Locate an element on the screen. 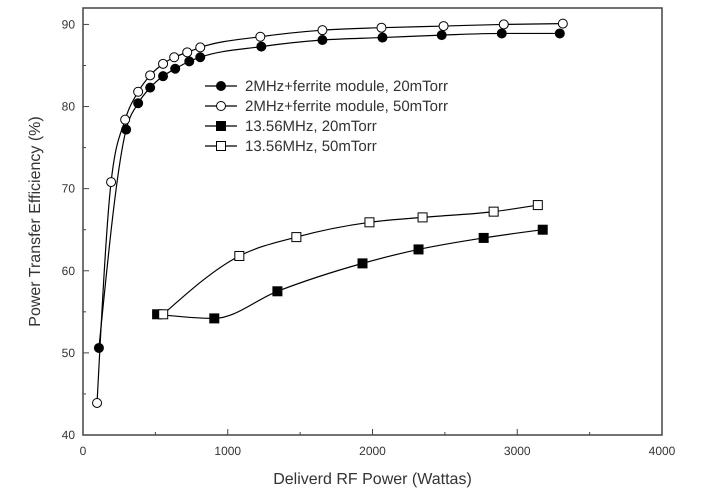 This screenshot has height=496, width=702. y-tick-label: 80 is located at coordinates (69, 107).